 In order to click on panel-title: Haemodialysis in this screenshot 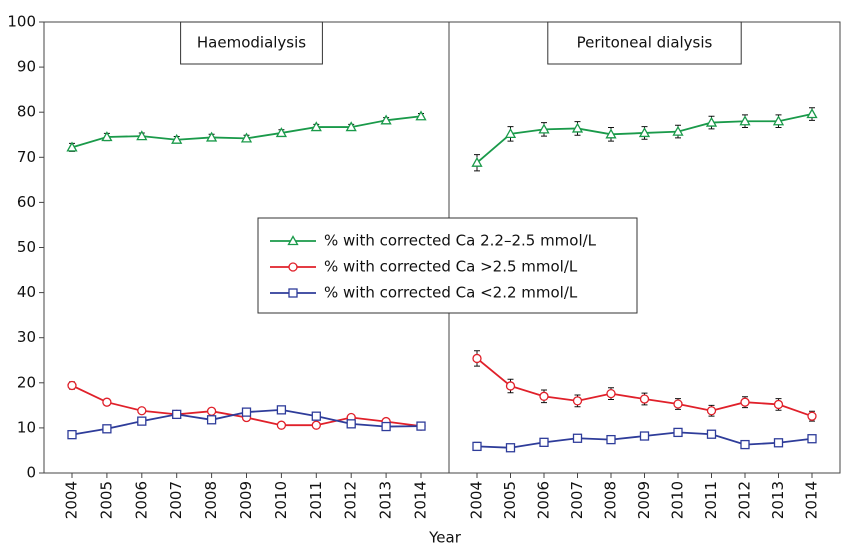, I will do `click(251, 43)`.